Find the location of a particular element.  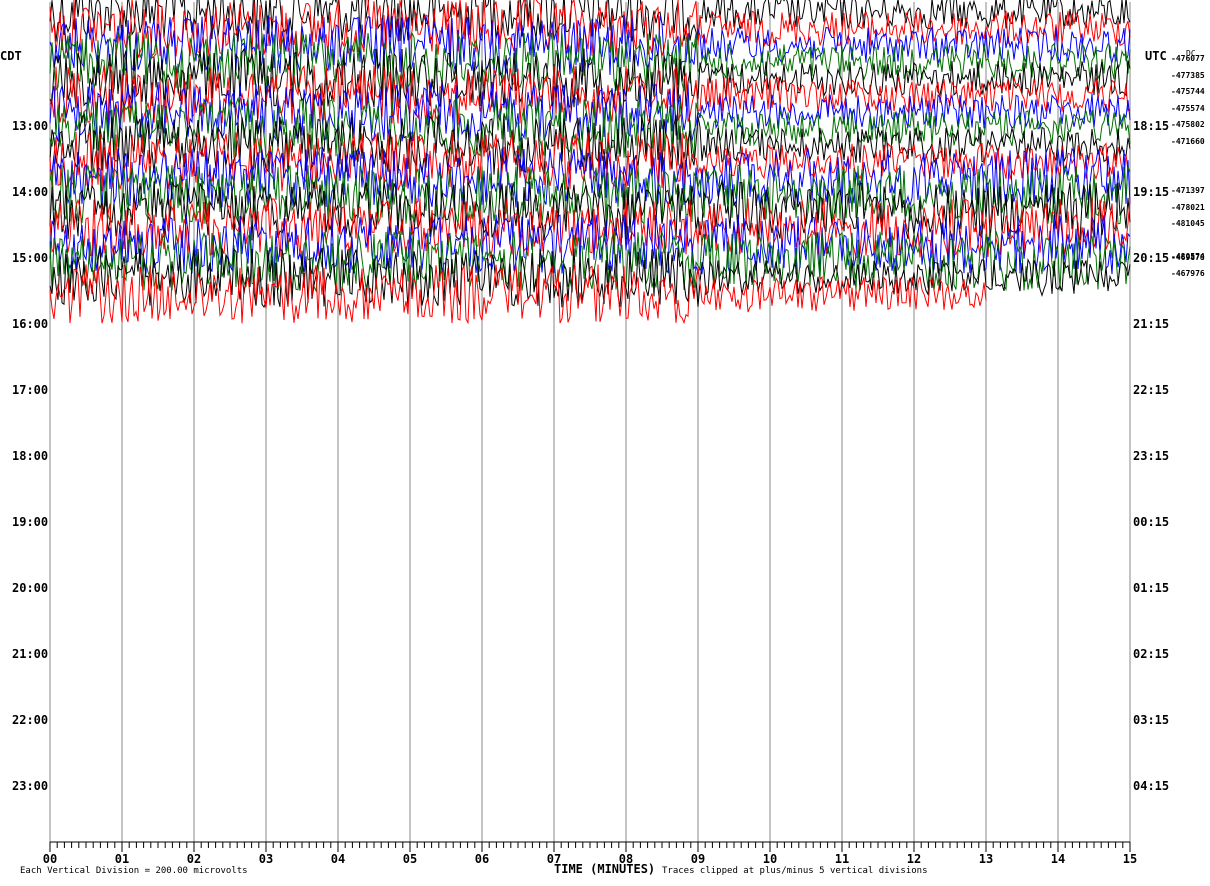

utc-label-2115: 21:15 is located at coordinates (1151, 324).